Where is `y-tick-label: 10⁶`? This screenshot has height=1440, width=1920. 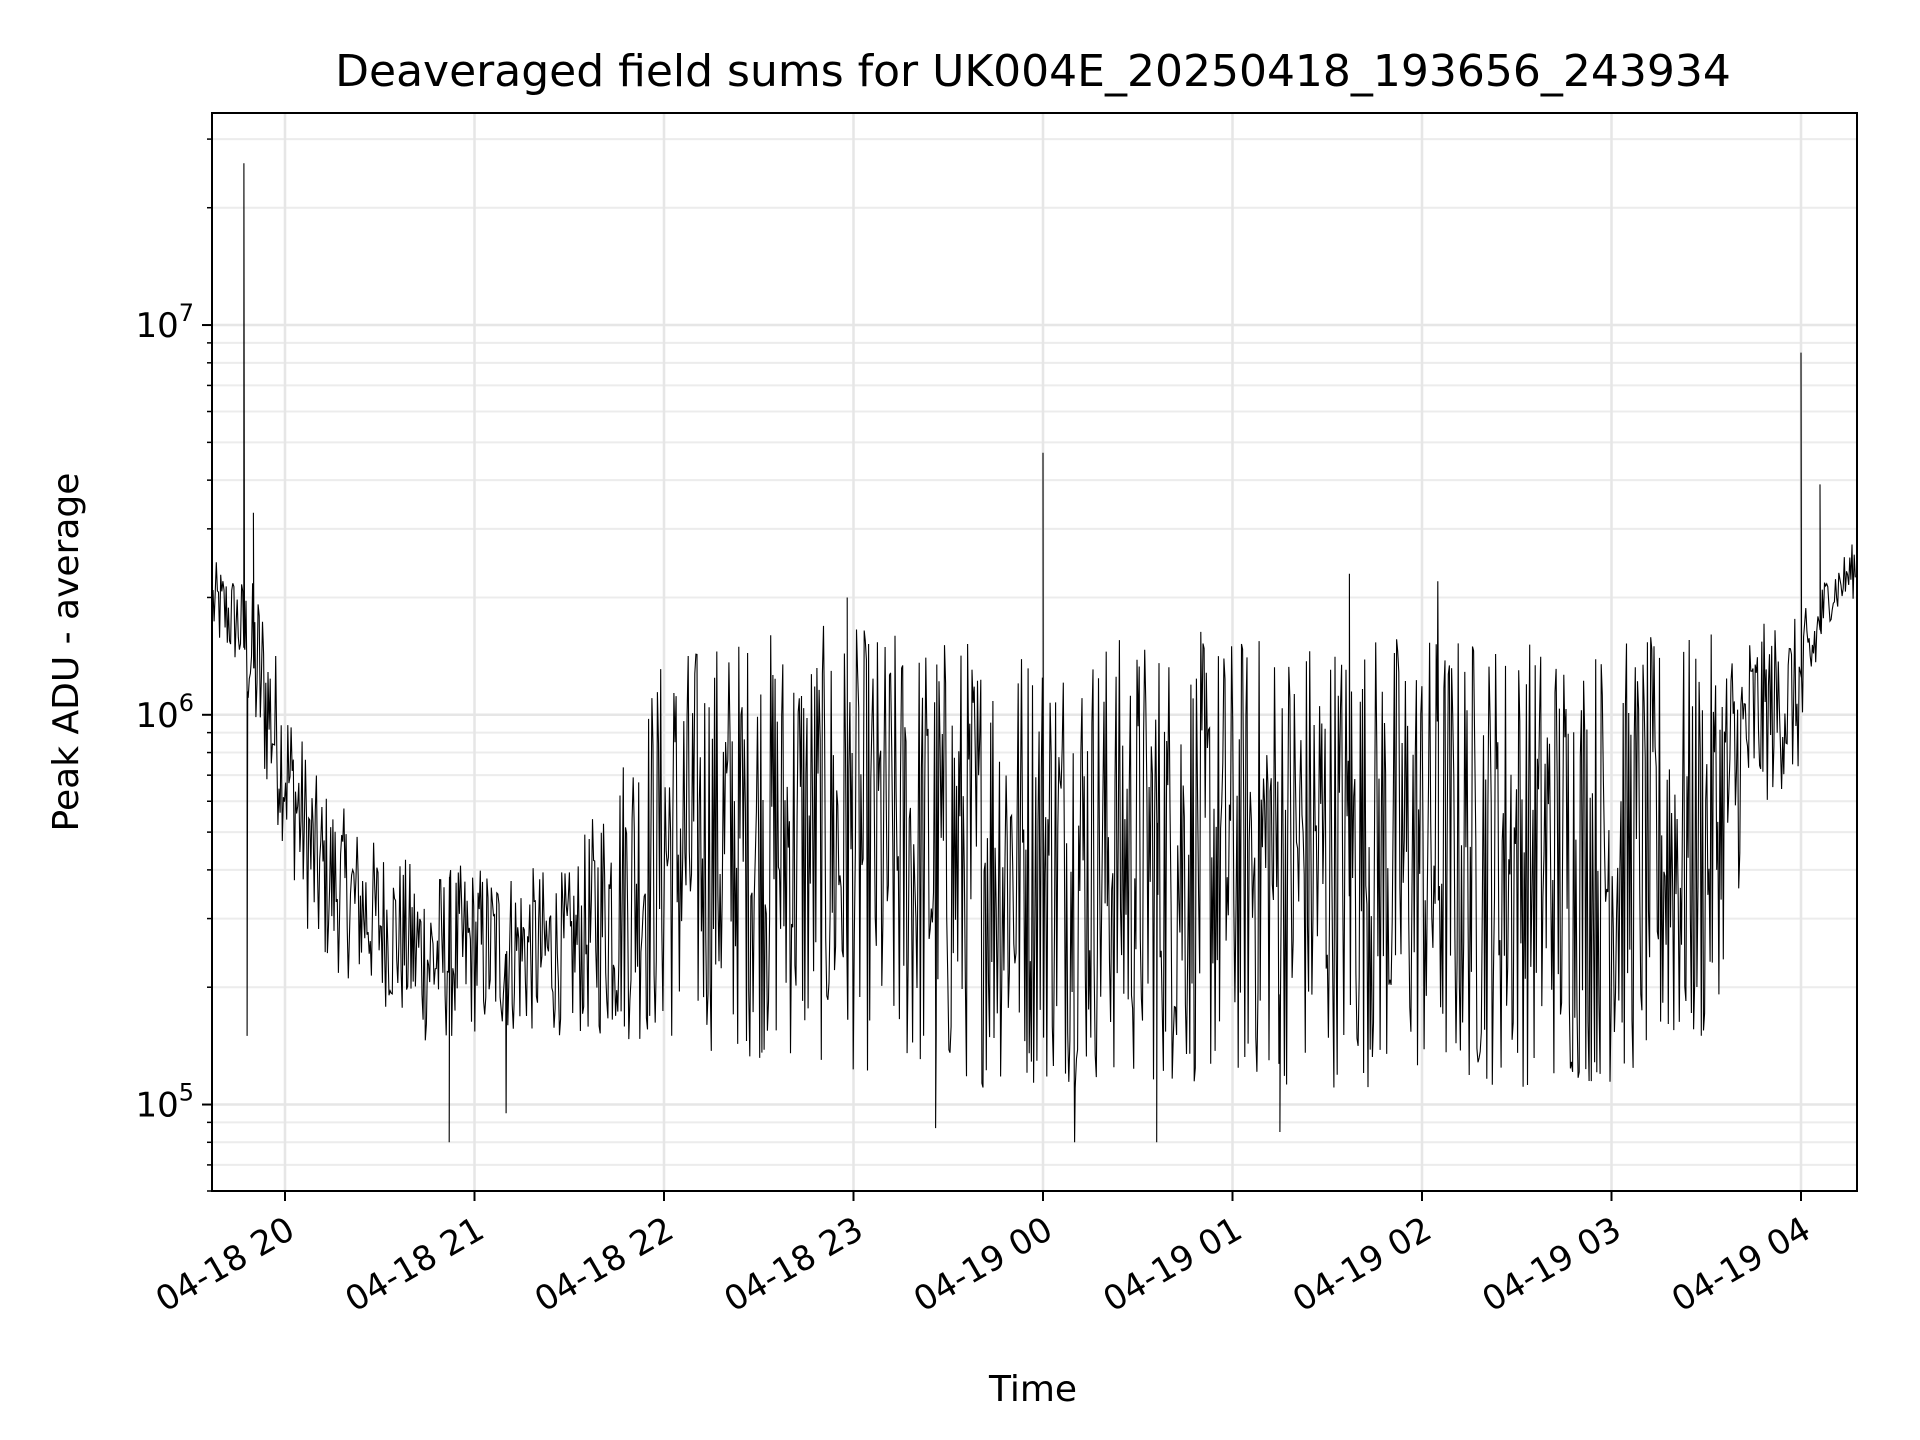 y-tick-label: 10⁶ is located at coordinates (164, 712).